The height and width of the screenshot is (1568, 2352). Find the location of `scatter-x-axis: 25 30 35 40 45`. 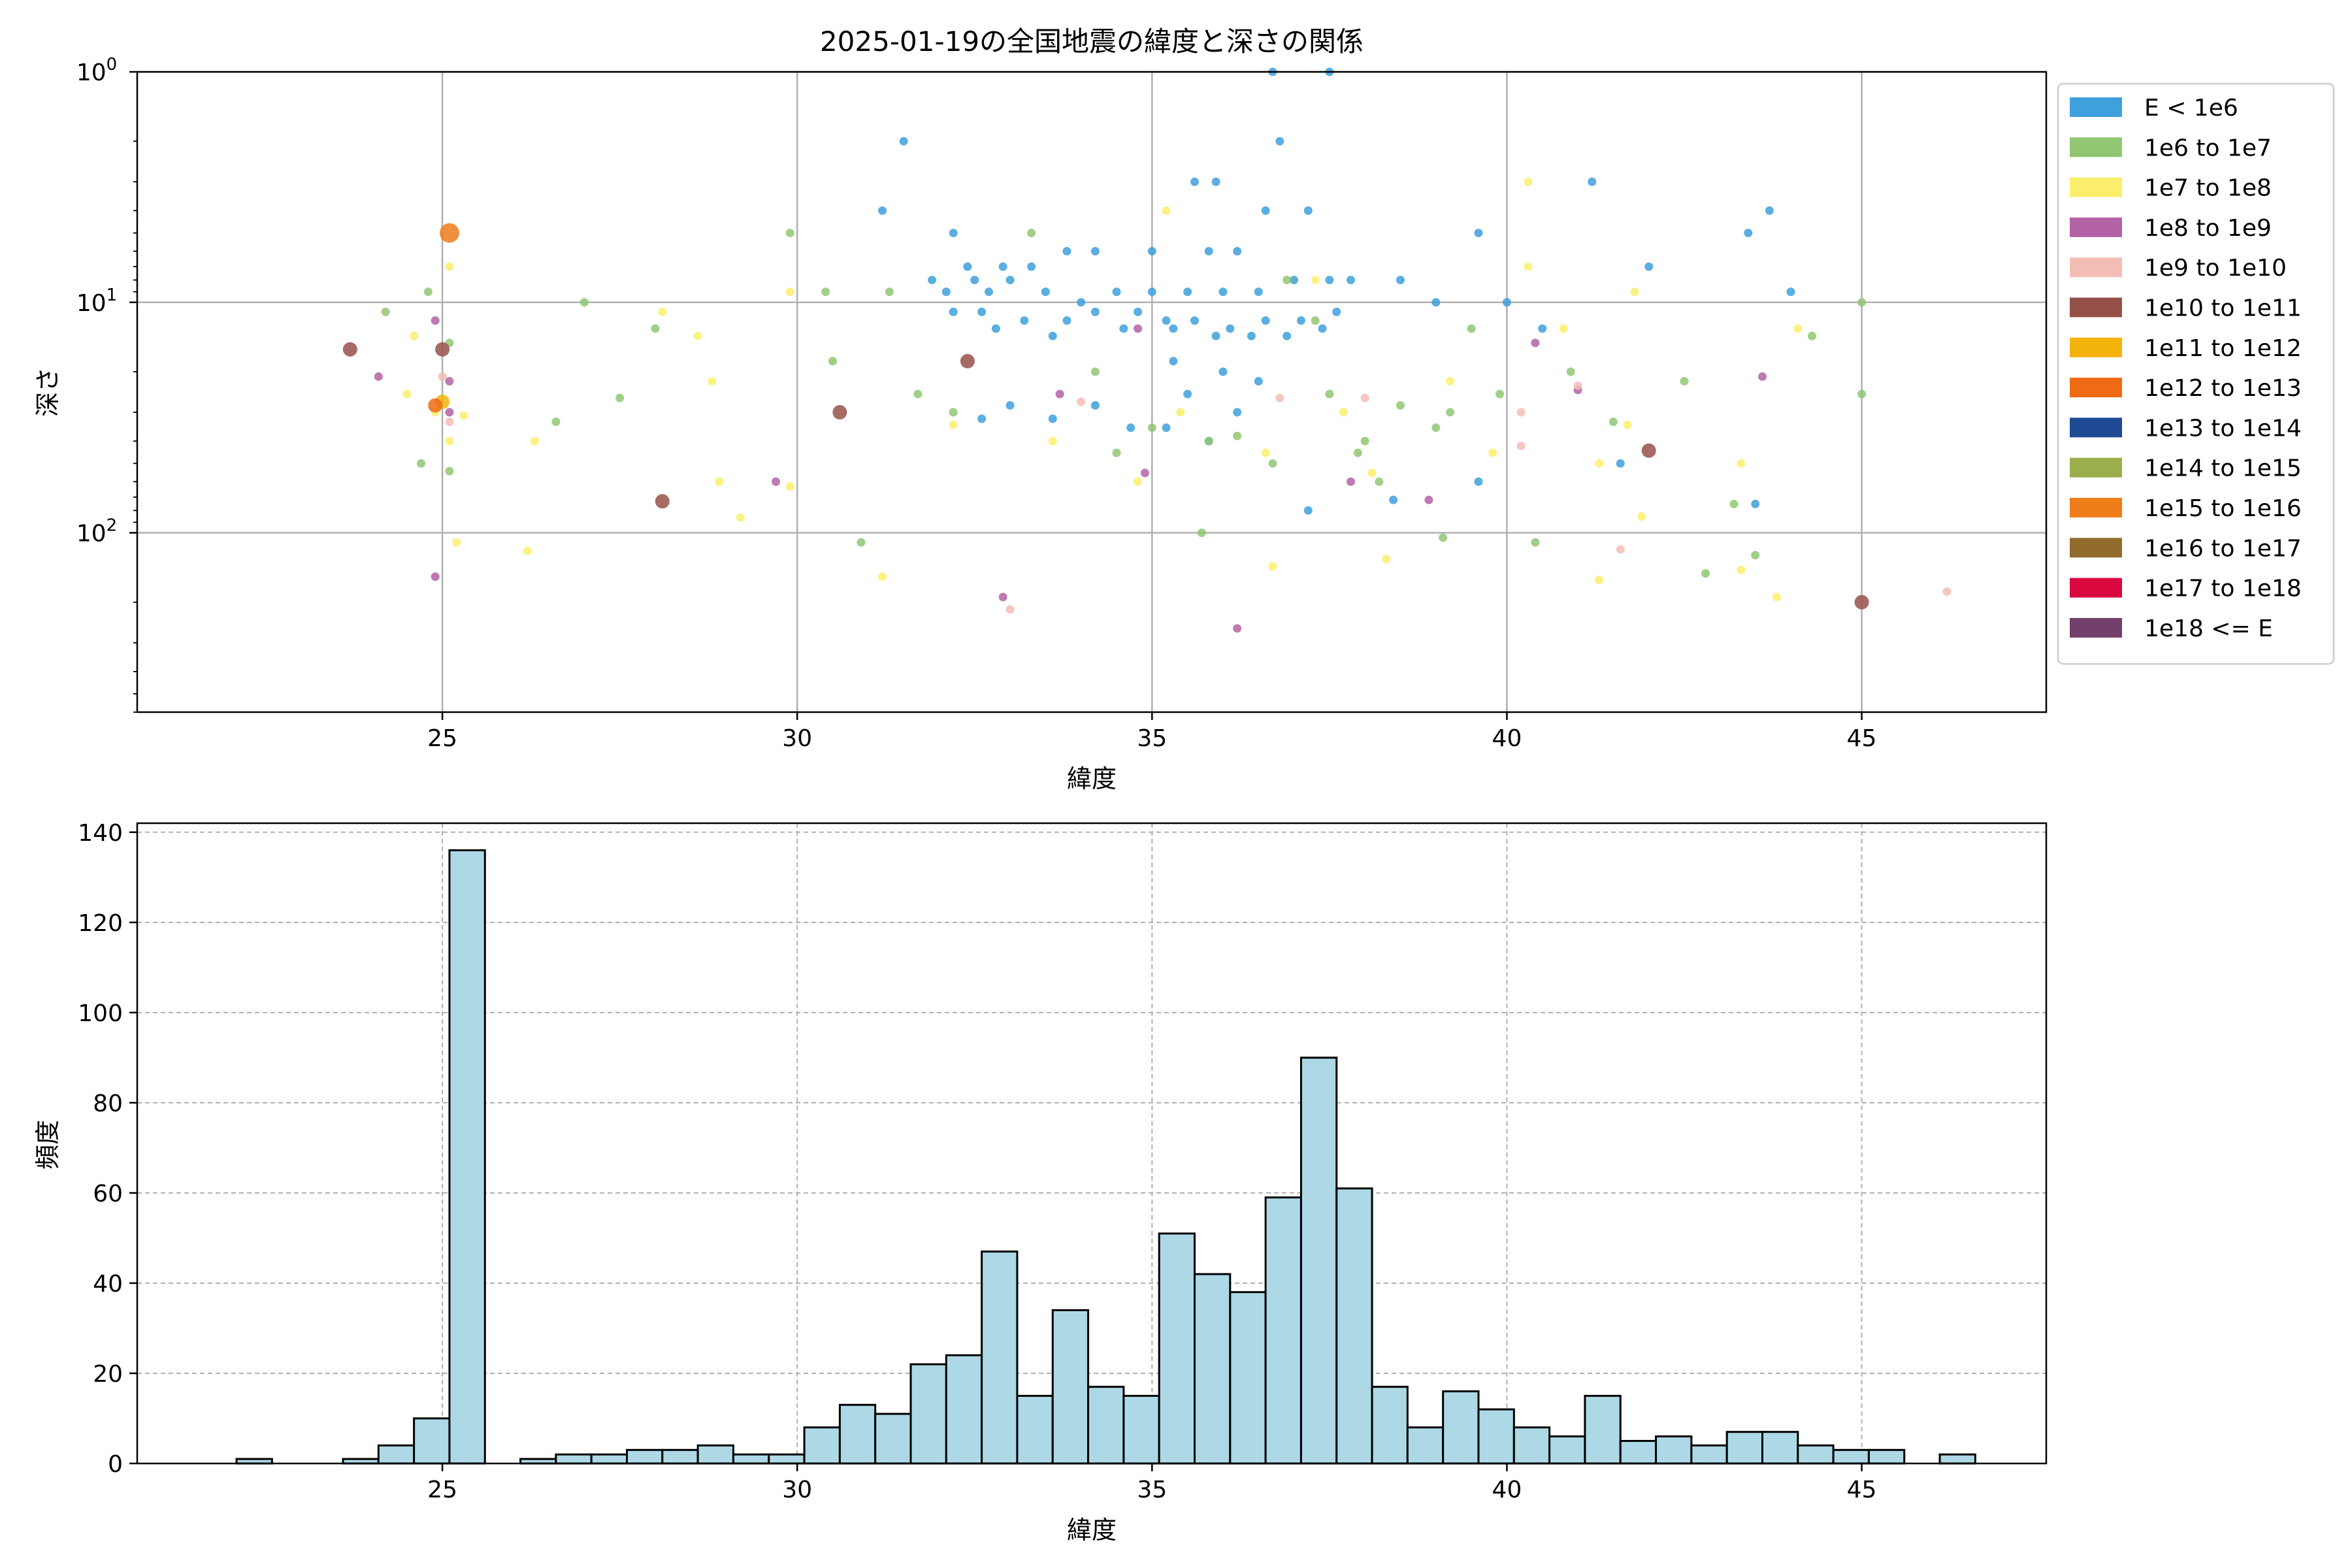

scatter-x-axis: 25 30 35 40 45 is located at coordinates (1151, 732).